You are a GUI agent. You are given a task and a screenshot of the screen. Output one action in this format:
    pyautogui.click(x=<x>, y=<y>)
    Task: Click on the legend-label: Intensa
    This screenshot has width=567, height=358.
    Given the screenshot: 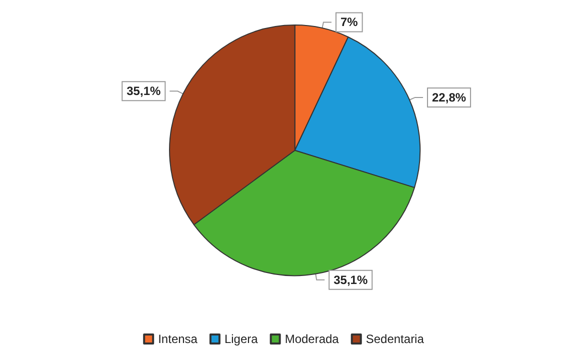 What is the action you would take?
    pyautogui.click(x=178, y=339)
    